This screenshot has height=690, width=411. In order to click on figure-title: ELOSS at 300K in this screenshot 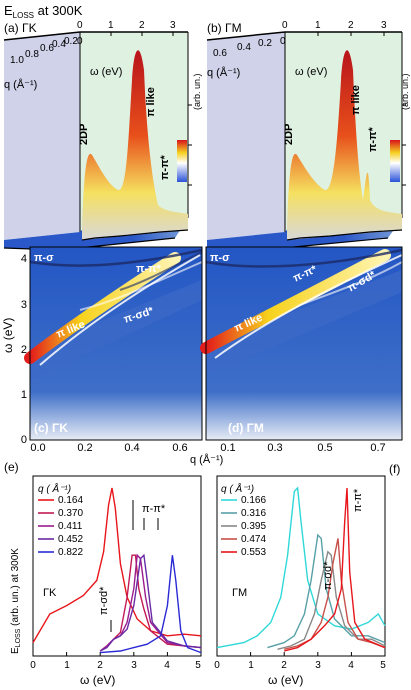, I will do `click(43, 11)`.